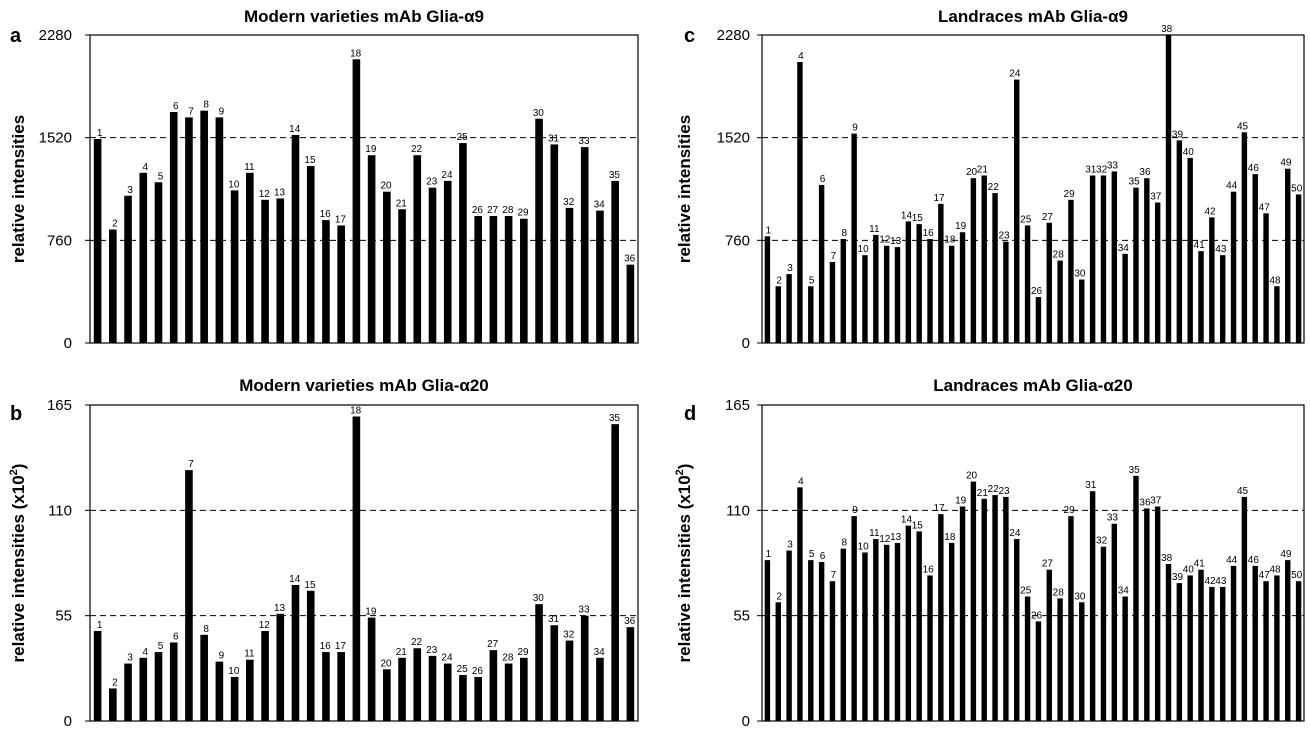 This screenshot has width=1310, height=731. I want to click on bar-label: 50, so click(1297, 575).